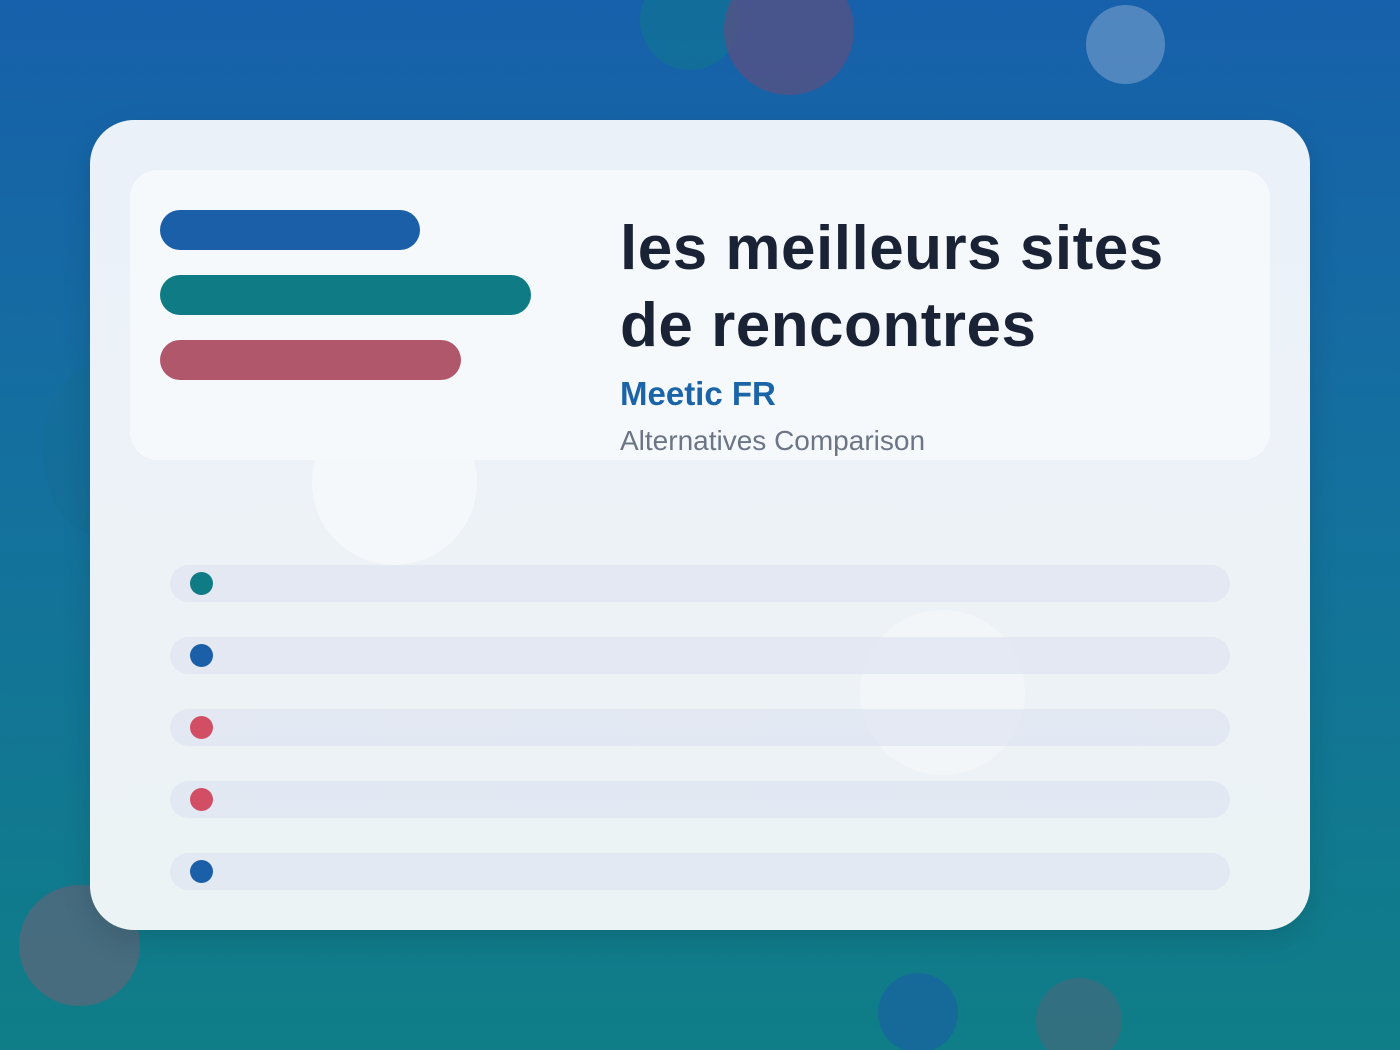 This screenshot has width=1400, height=1050. Describe the element at coordinates (698, 393) in the screenshot. I see `page-subtitle: Meetic FR` at that location.